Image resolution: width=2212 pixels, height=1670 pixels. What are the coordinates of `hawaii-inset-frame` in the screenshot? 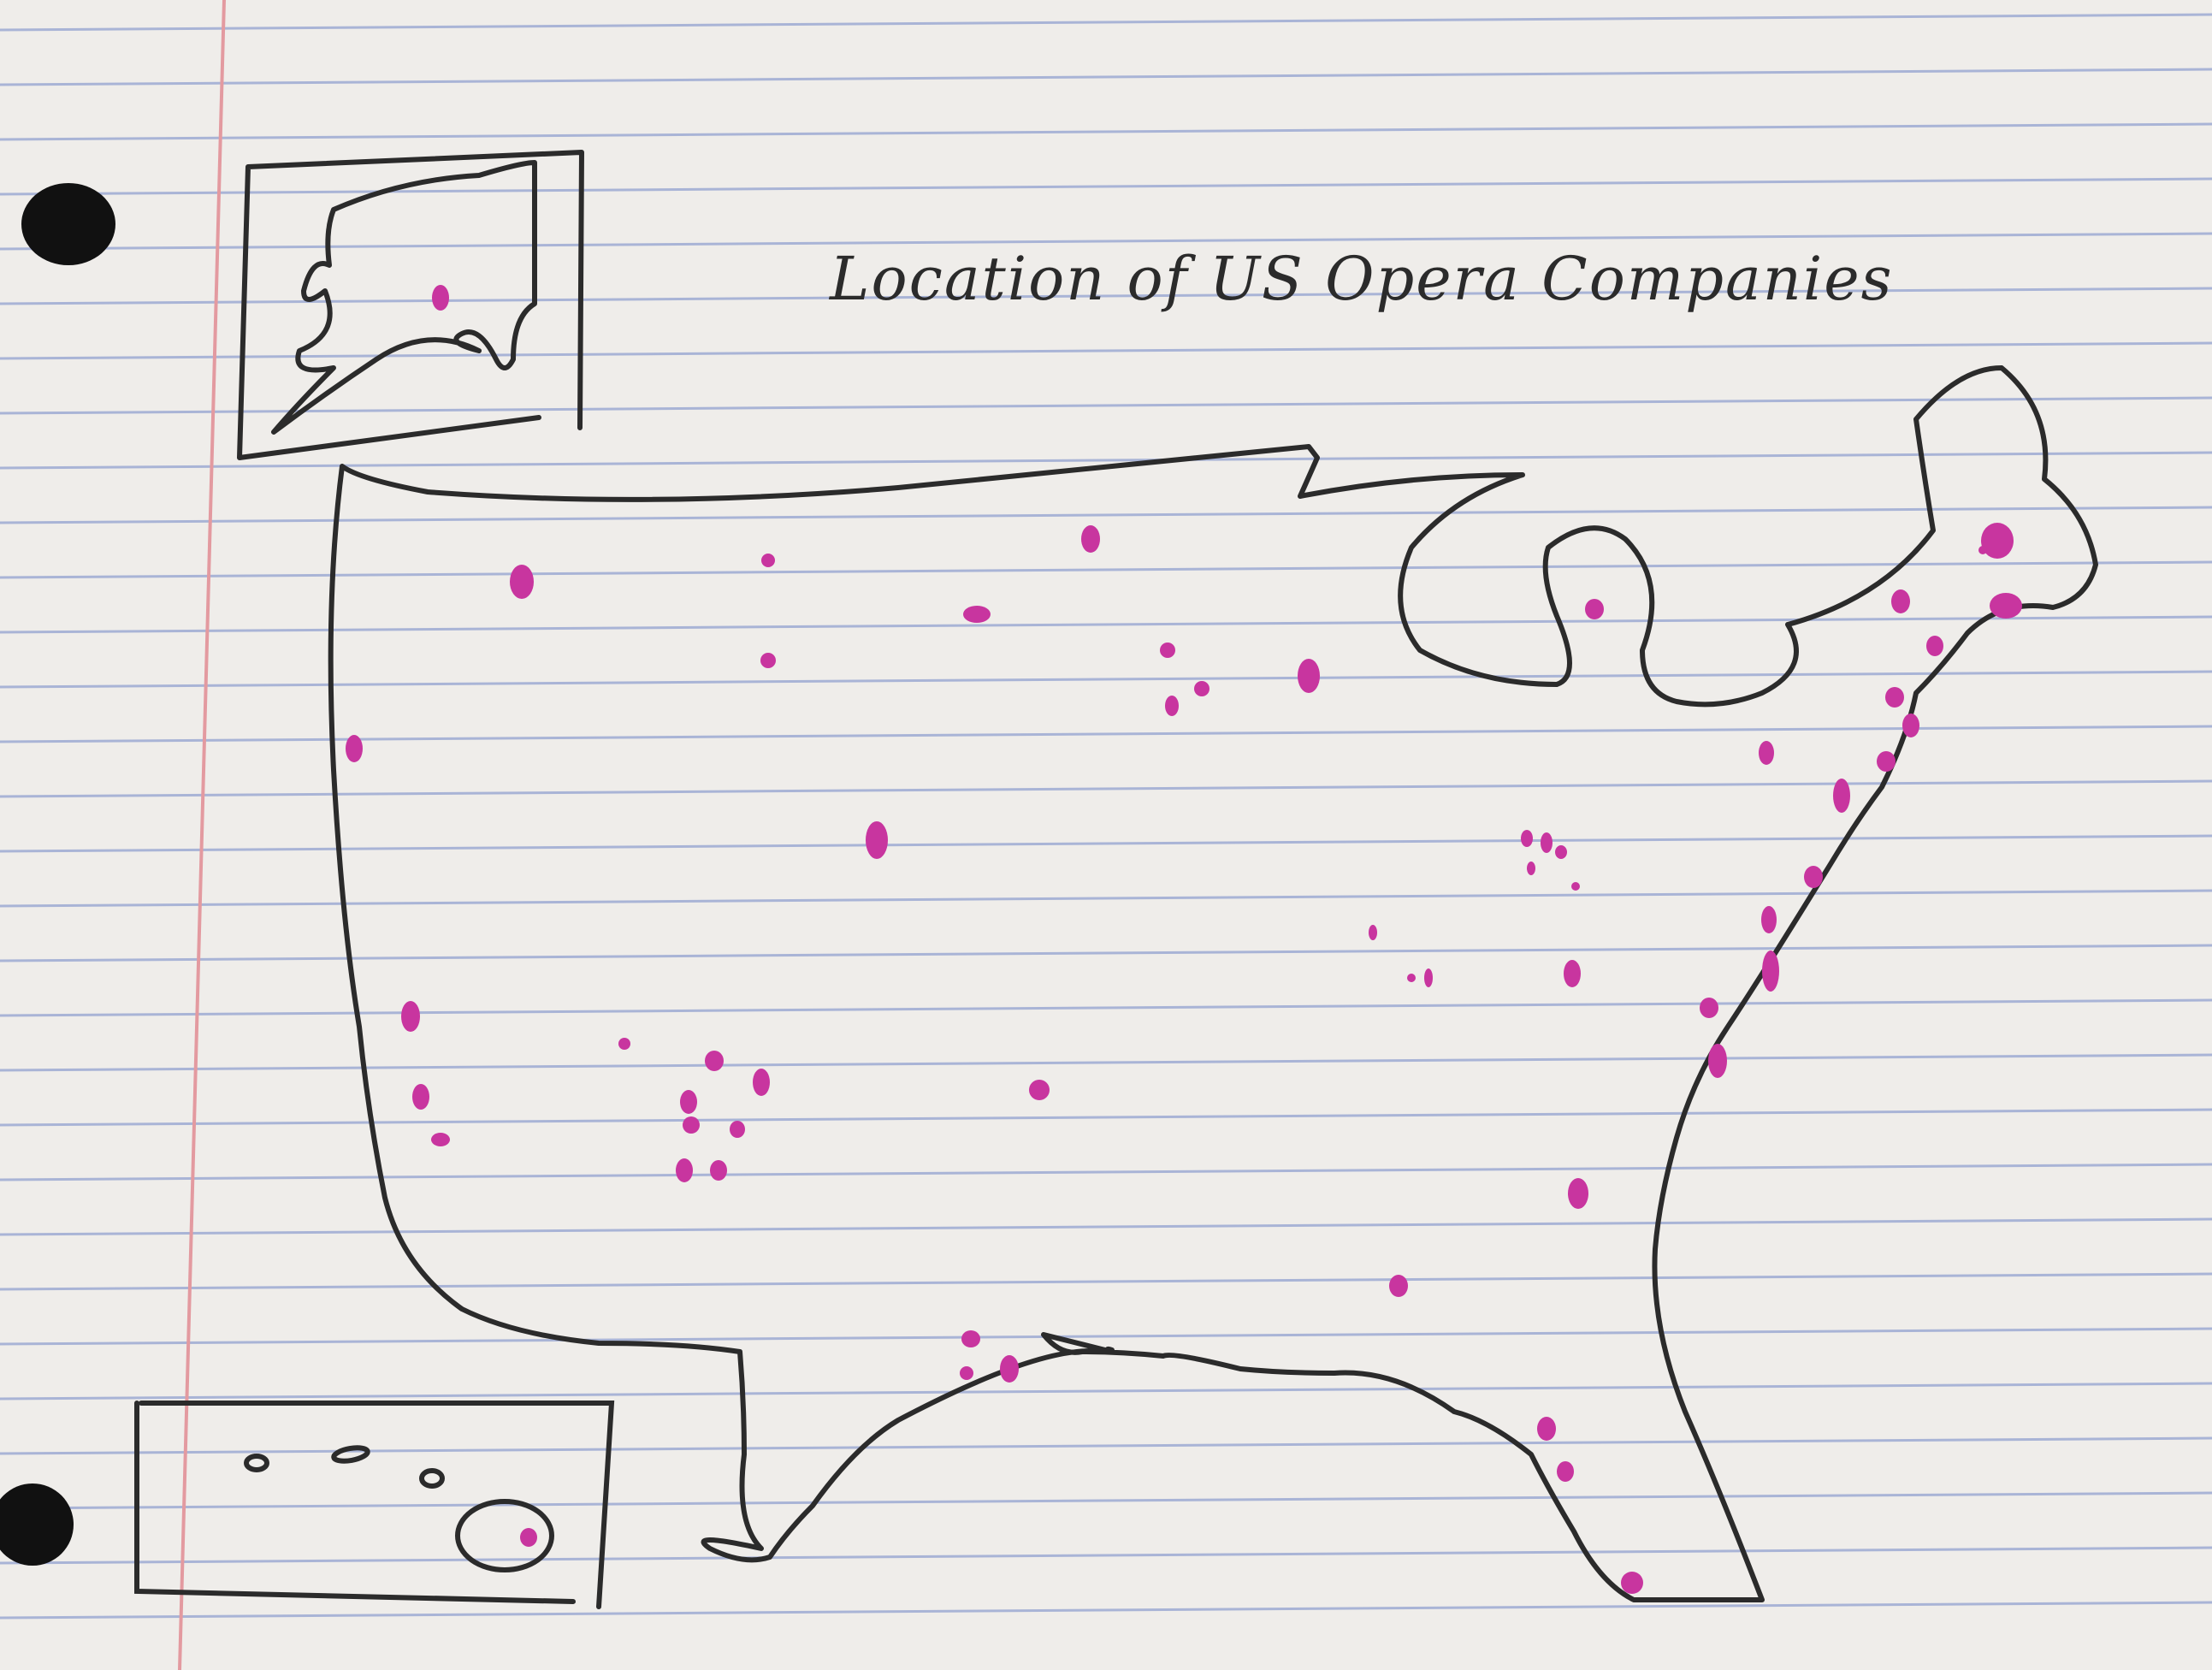 It's located at (374, 1505).